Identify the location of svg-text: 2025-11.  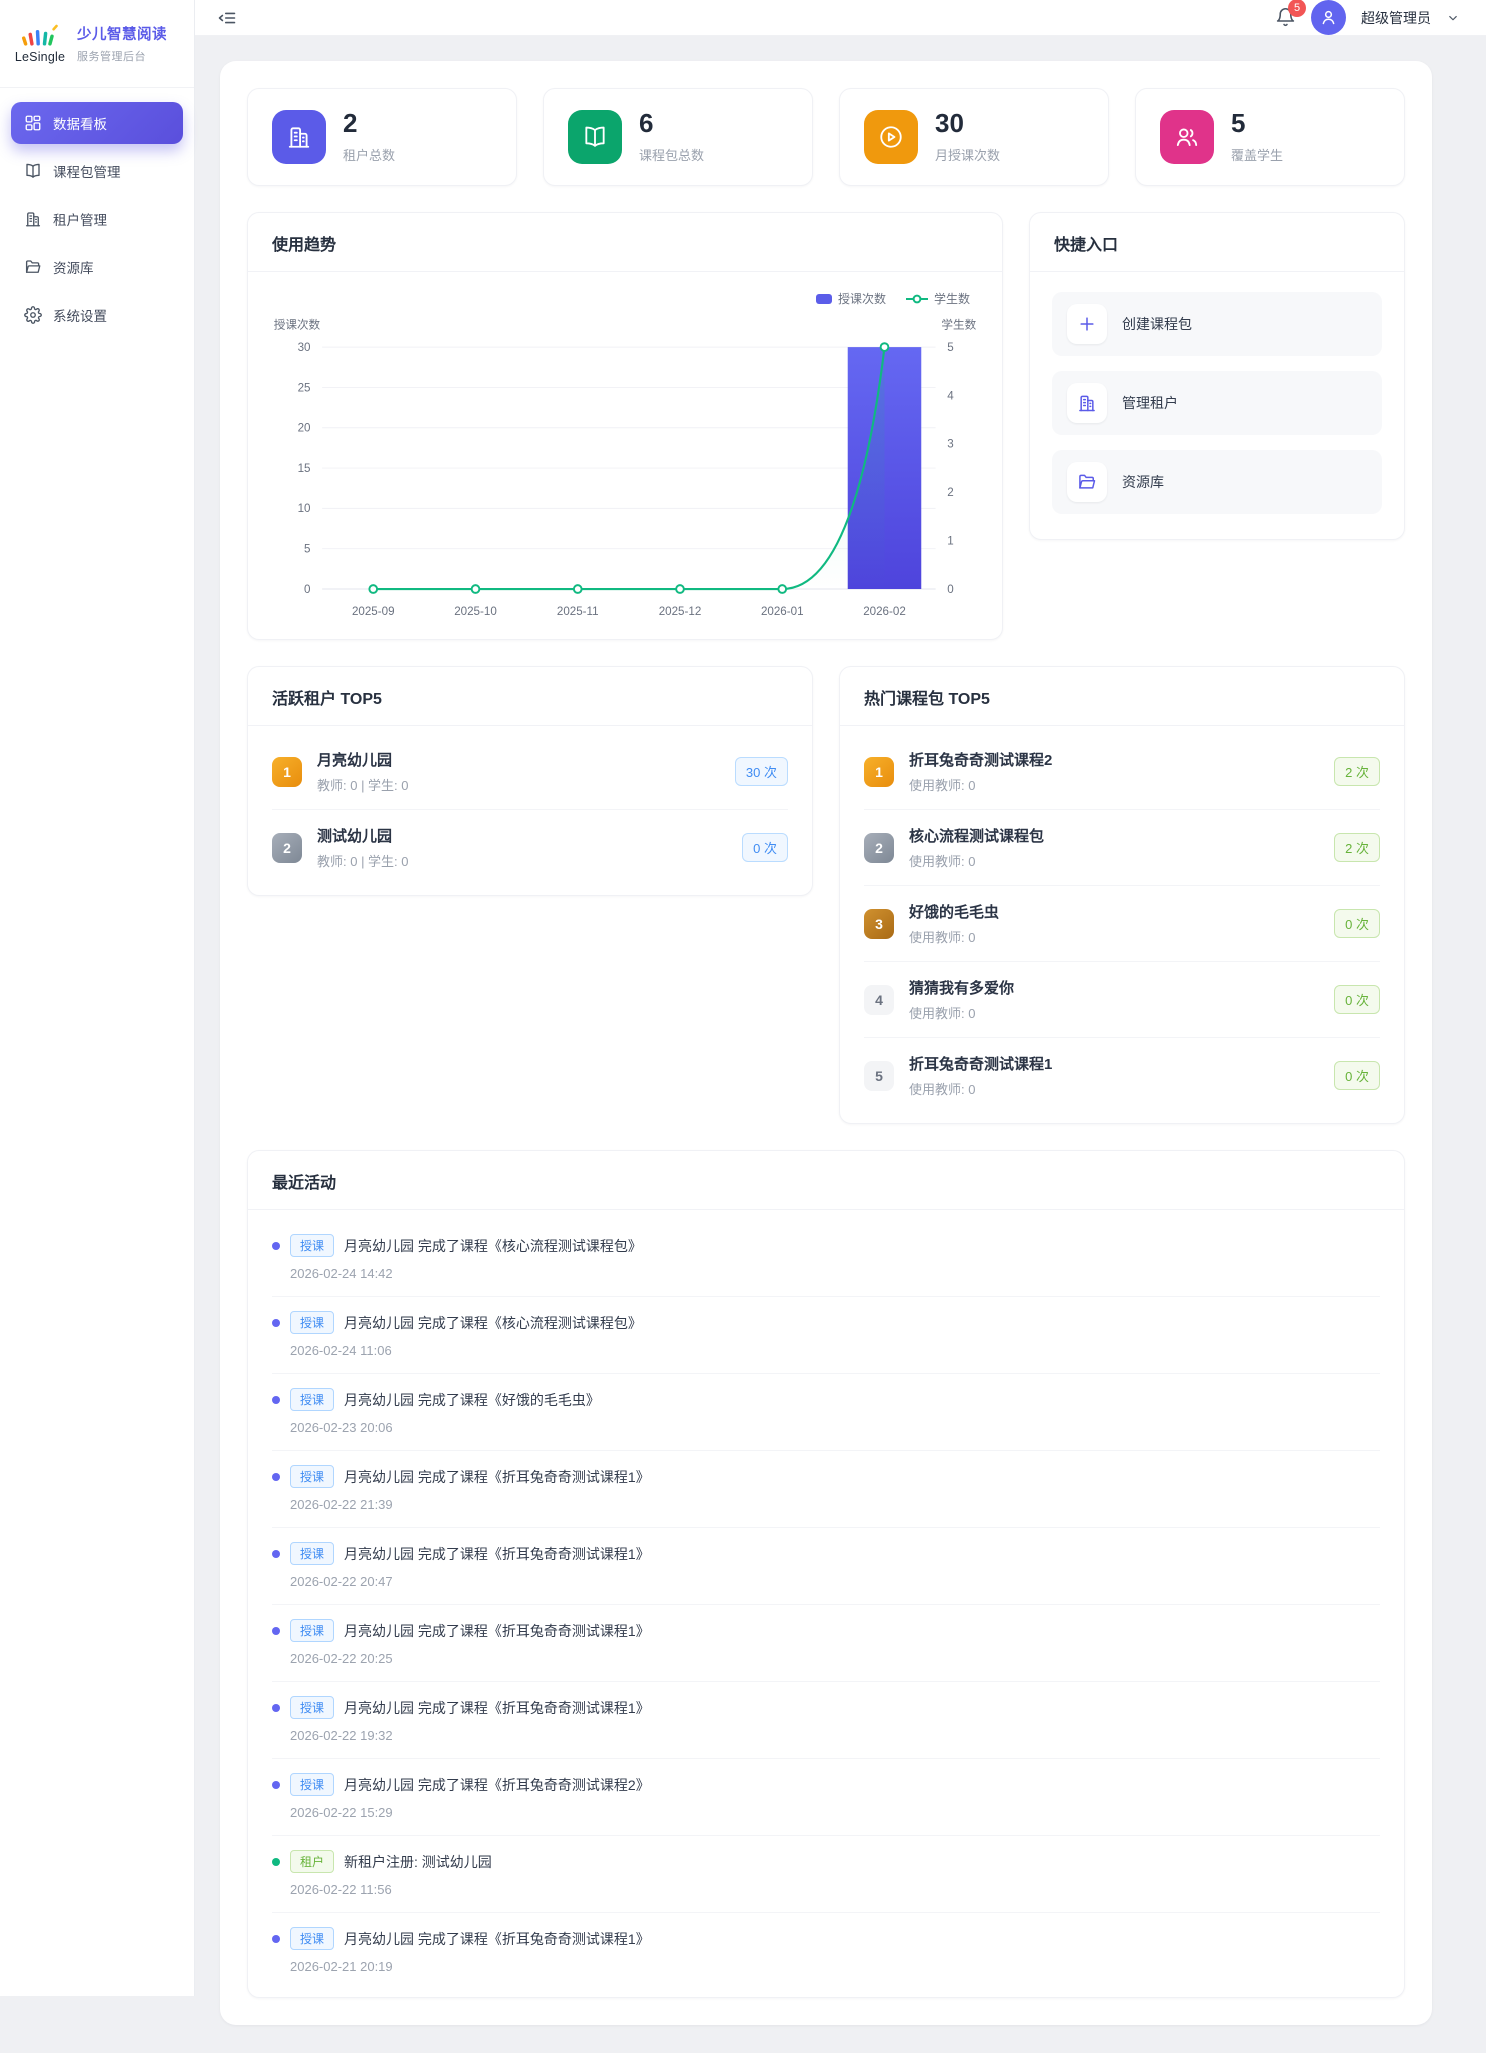
(578, 611).